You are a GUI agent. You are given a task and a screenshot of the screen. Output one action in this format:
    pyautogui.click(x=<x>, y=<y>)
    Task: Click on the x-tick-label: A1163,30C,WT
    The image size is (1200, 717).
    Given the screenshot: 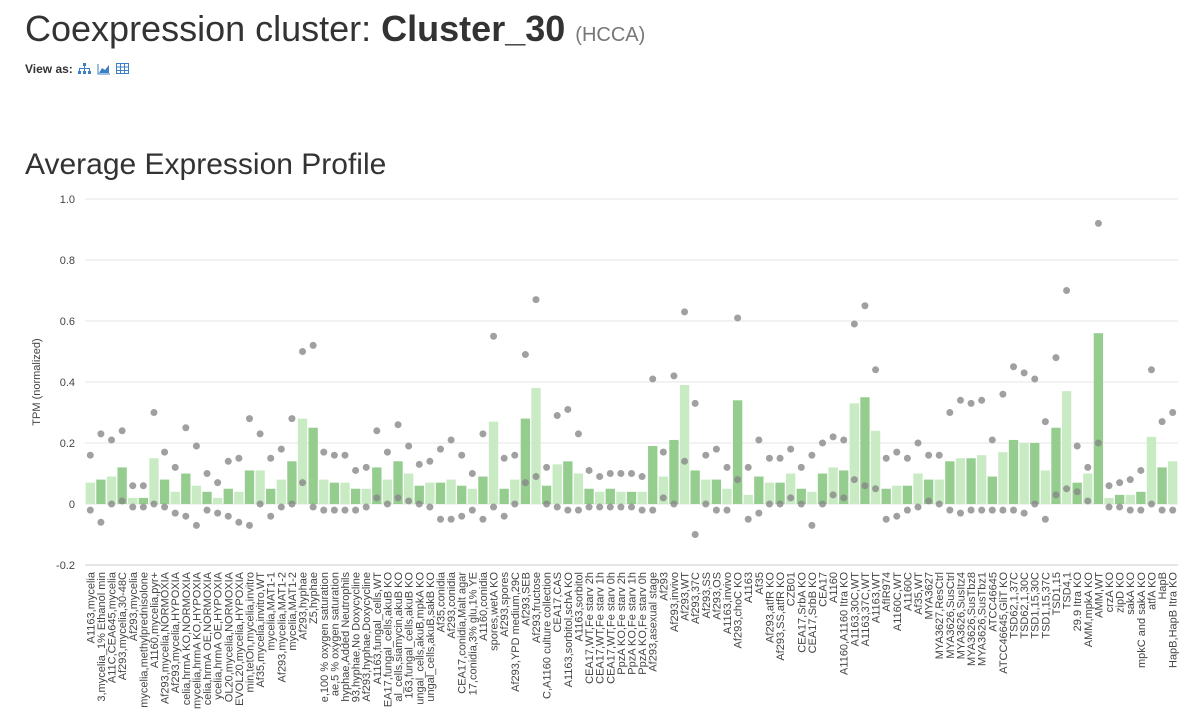 What is the action you would take?
    pyautogui.click(x=855, y=609)
    